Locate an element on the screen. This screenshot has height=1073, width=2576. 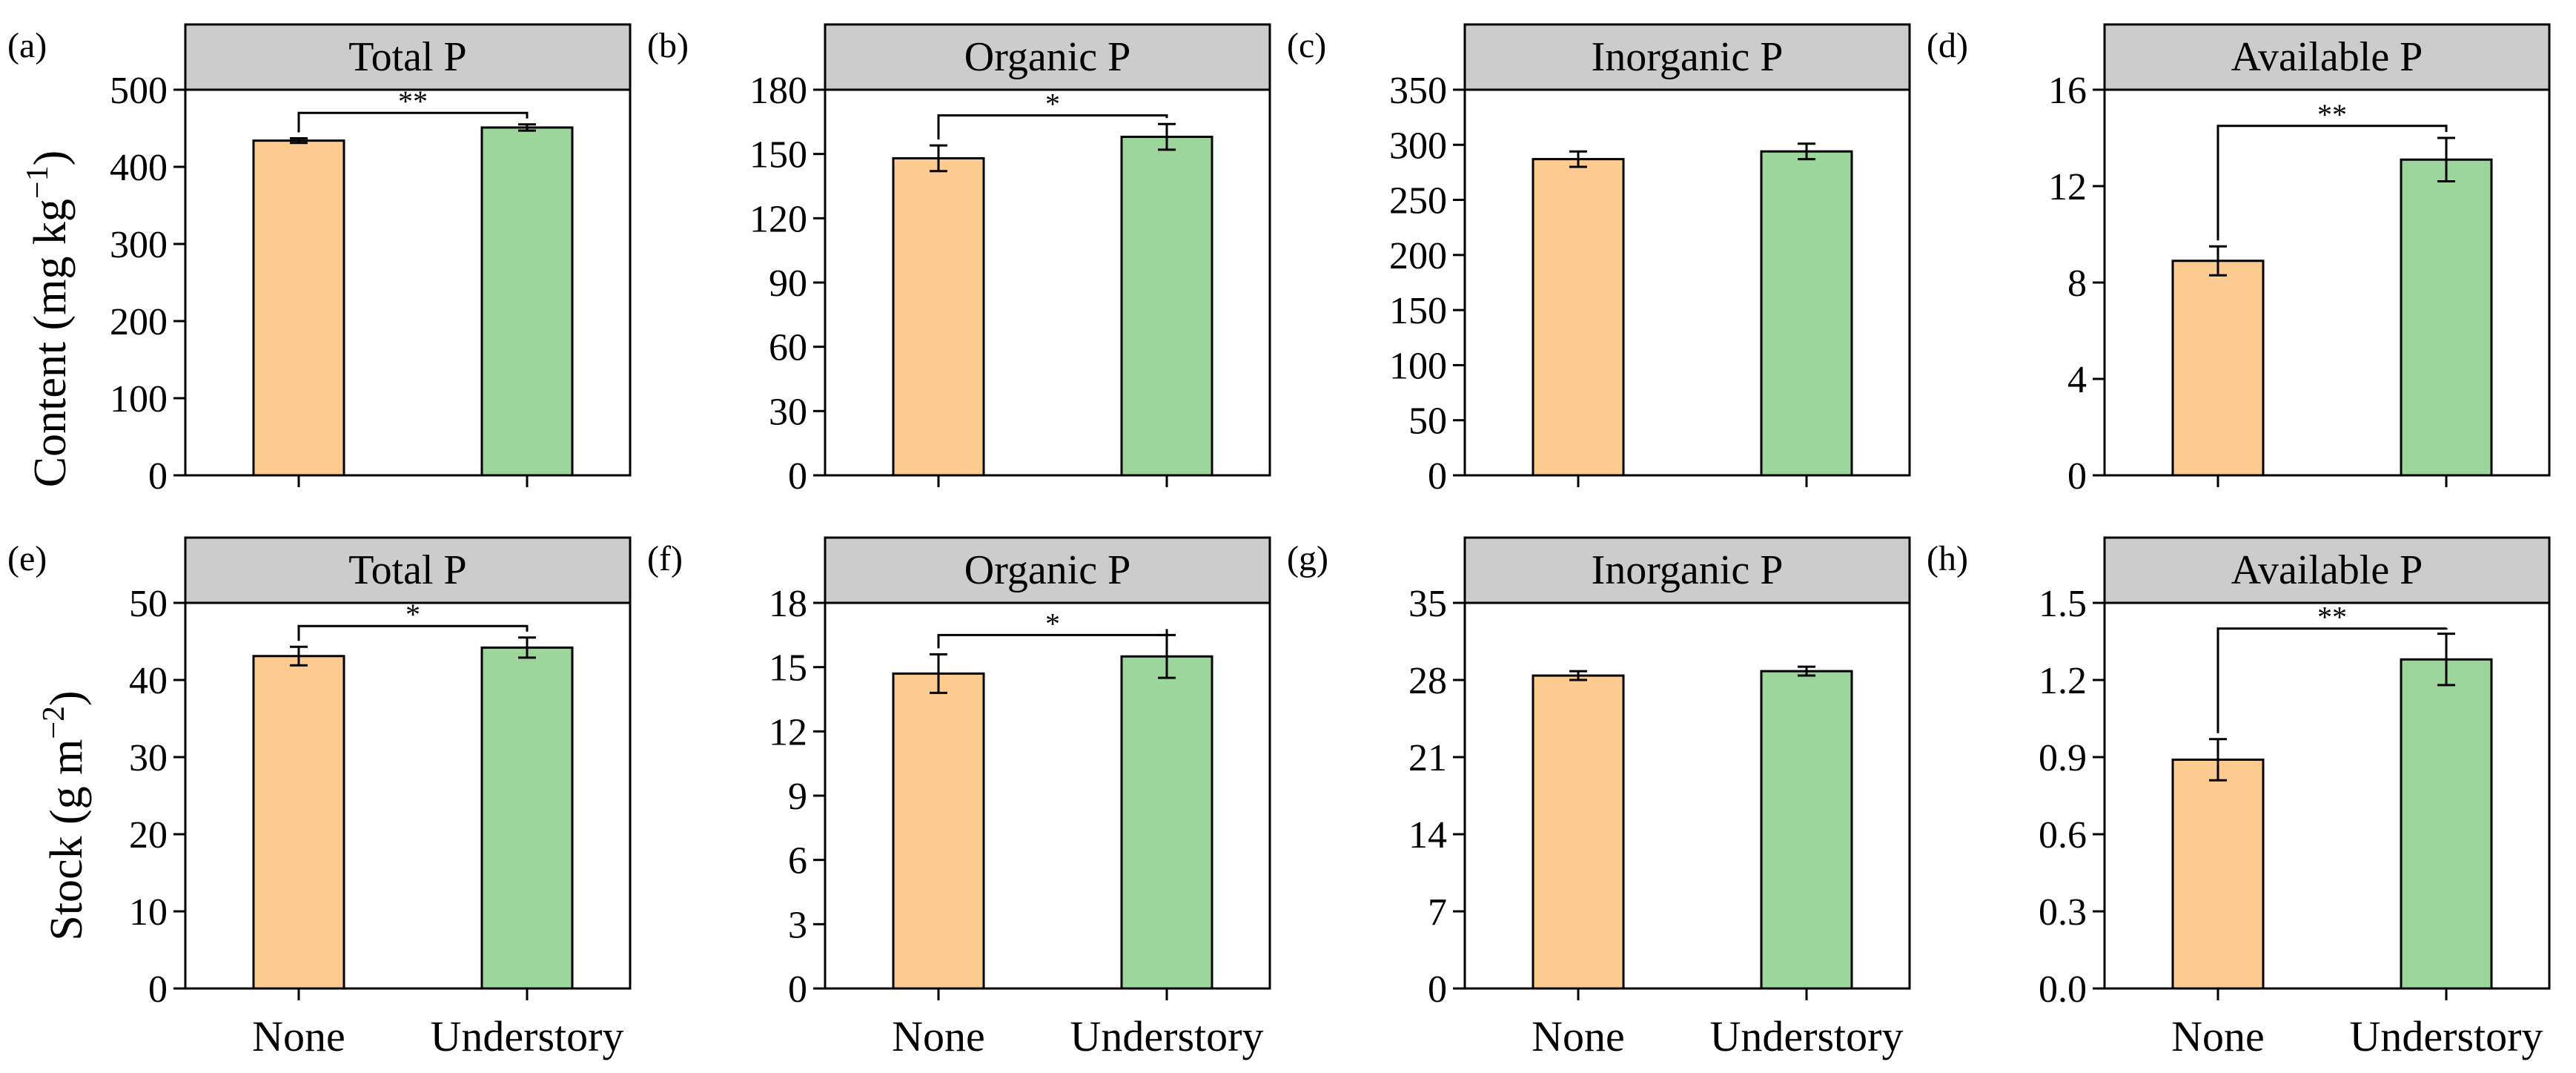
y-tick-label: 120 is located at coordinates (778, 219).